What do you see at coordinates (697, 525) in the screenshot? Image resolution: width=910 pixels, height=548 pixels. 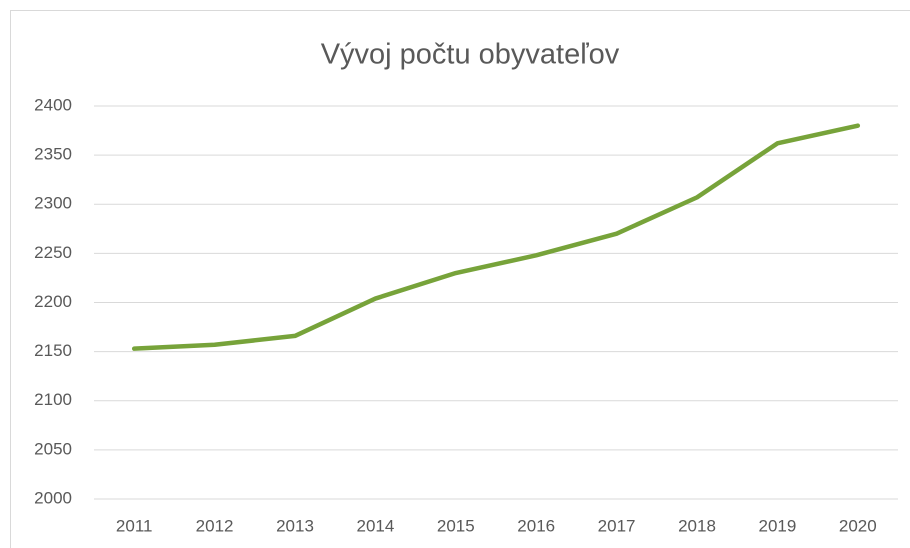 I see `x-tick-label: 2018` at bounding box center [697, 525].